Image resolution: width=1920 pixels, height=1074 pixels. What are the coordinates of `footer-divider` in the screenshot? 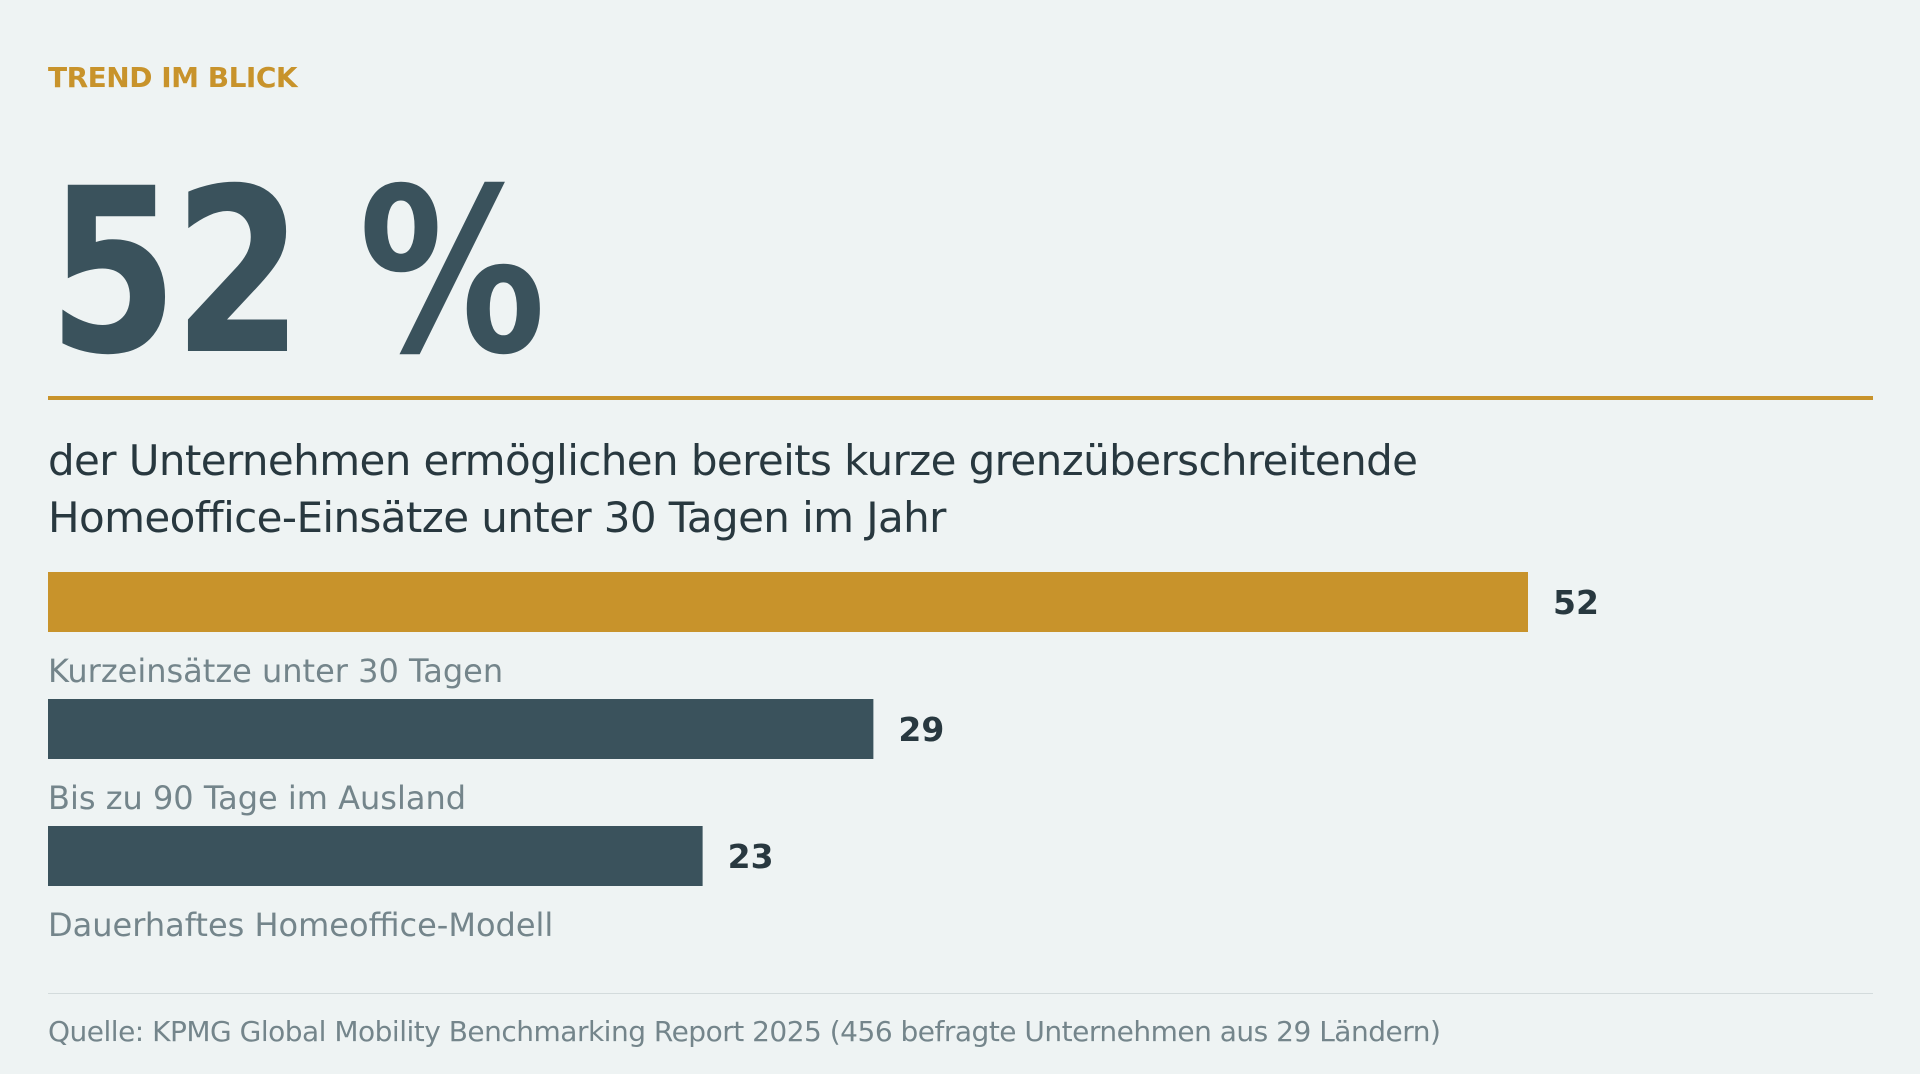 It's located at (960, 993).